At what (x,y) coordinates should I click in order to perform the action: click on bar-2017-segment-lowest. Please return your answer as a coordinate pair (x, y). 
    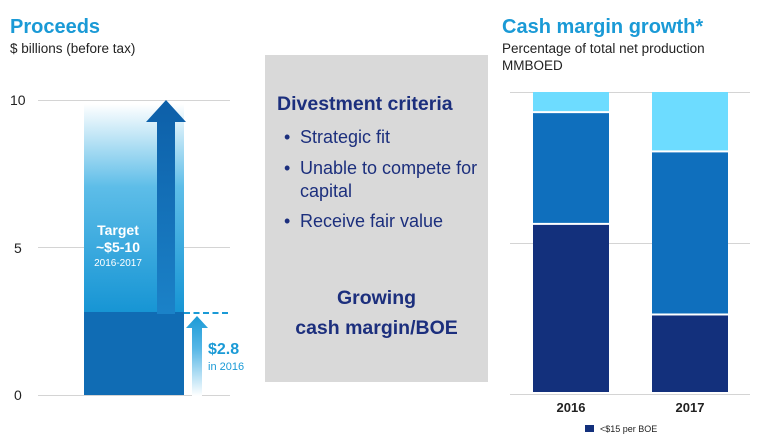
    Looking at the image, I should click on (690, 353).